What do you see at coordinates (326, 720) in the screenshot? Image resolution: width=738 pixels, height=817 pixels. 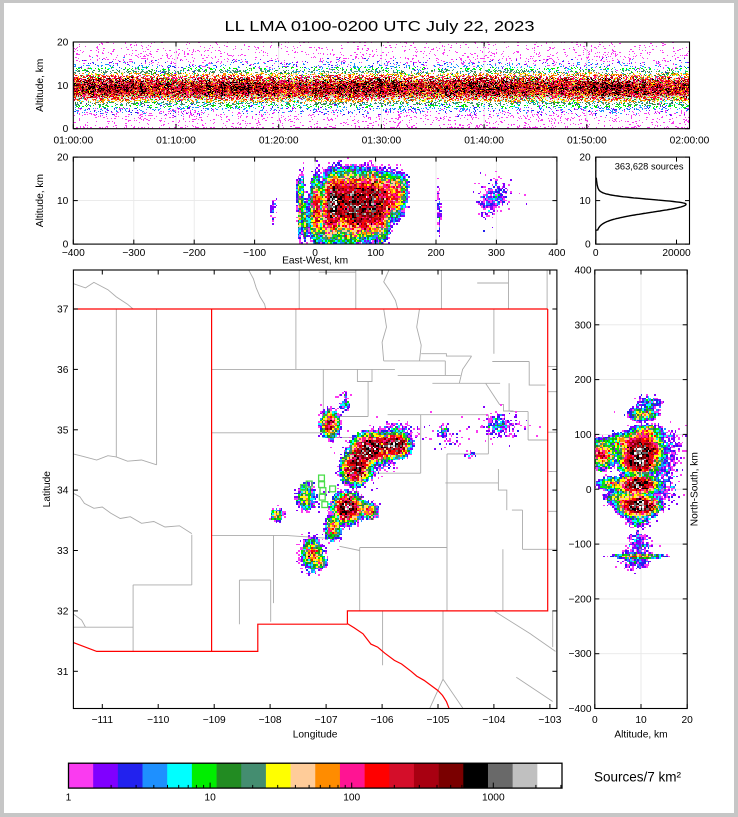 I see `svg-text: −107` at bounding box center [326, 720].